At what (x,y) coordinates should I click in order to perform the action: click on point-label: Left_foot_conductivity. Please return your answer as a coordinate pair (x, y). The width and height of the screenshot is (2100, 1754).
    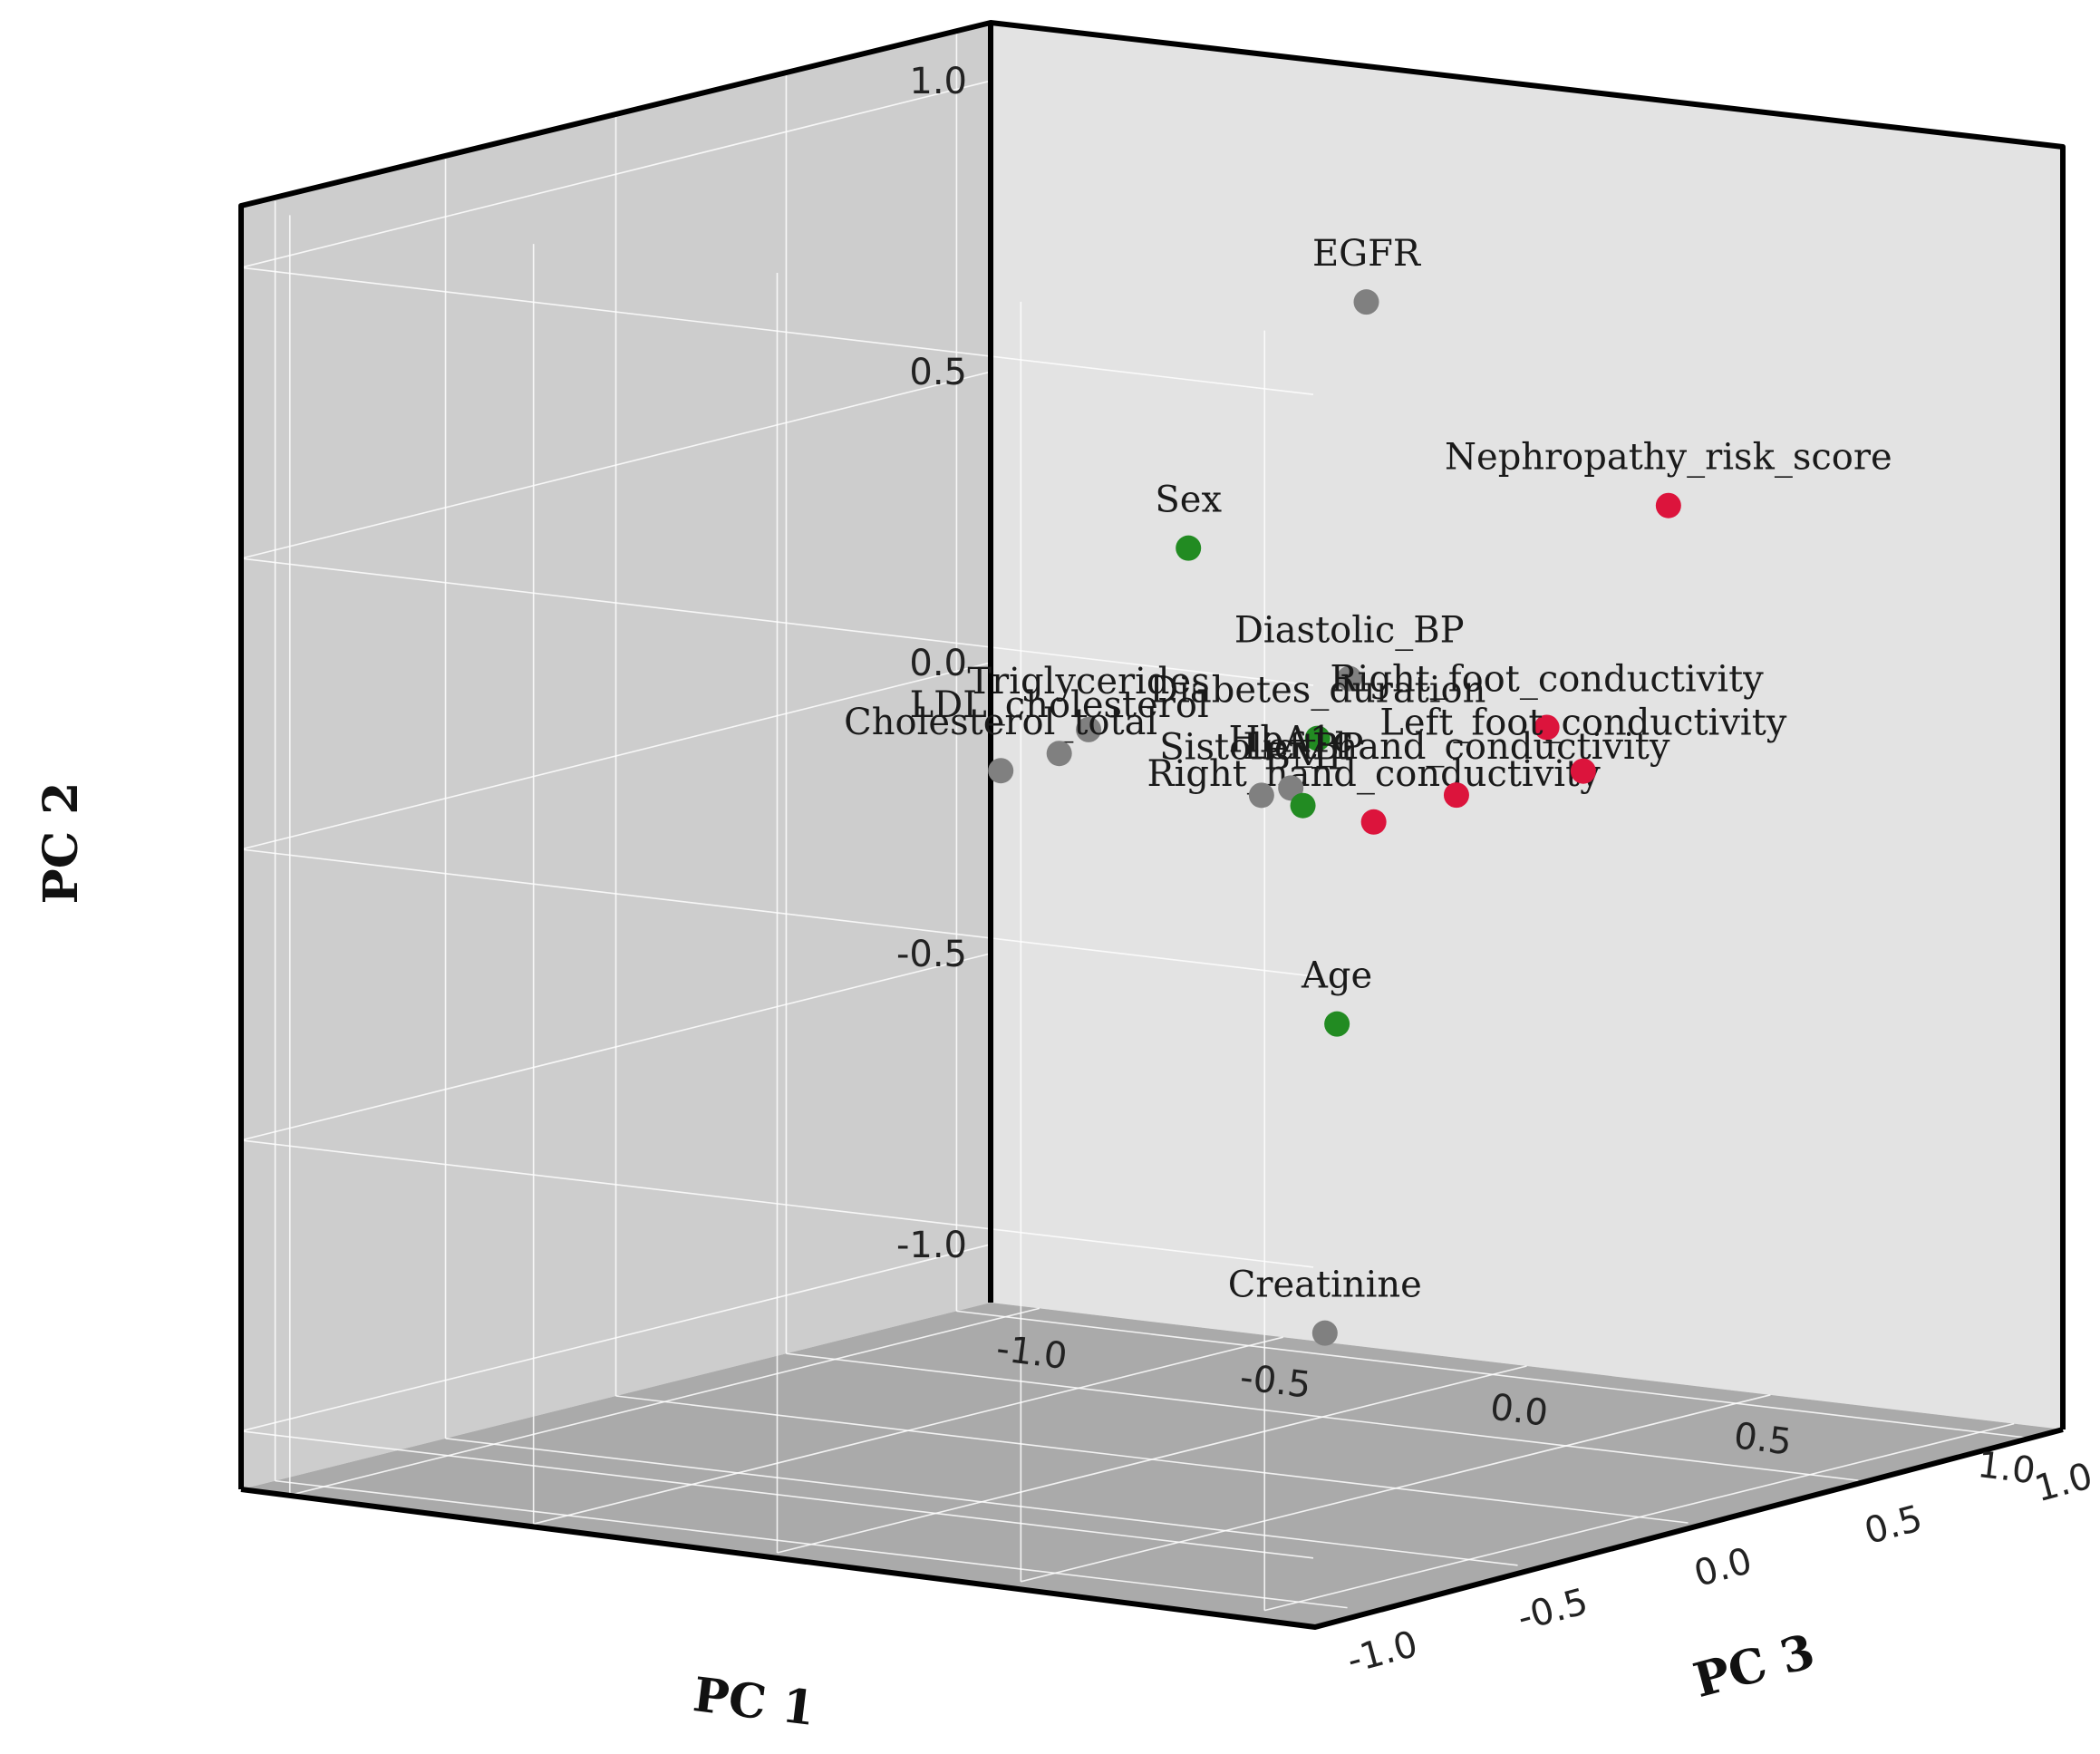
    Looking at the image, I should click on (1583, 723).